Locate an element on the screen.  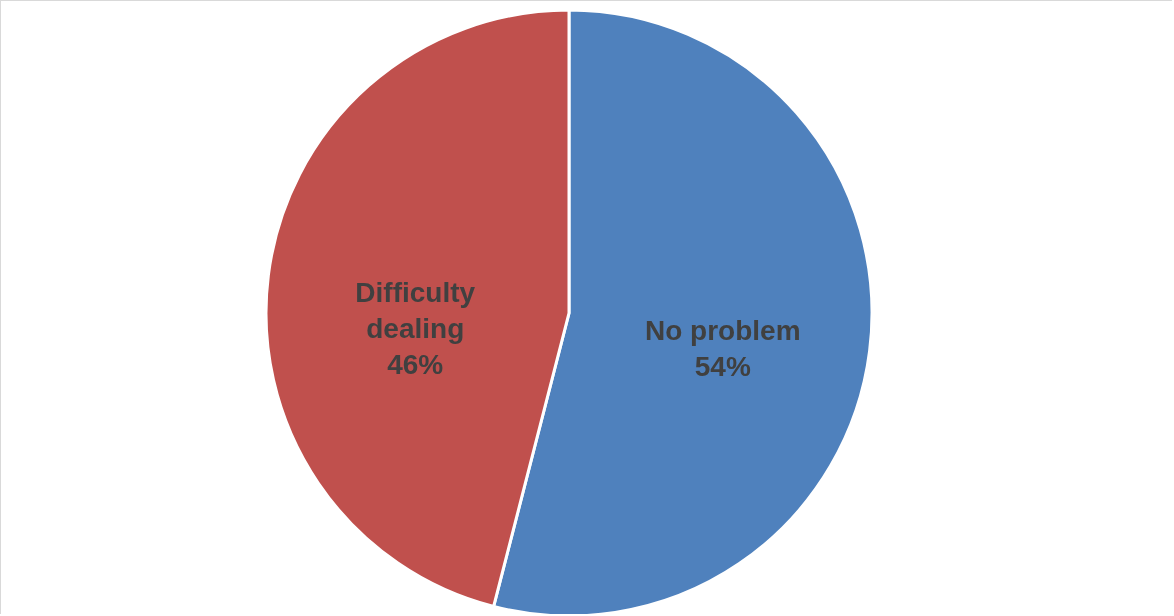
data-label: 54% is located at coordinates (722, 367).